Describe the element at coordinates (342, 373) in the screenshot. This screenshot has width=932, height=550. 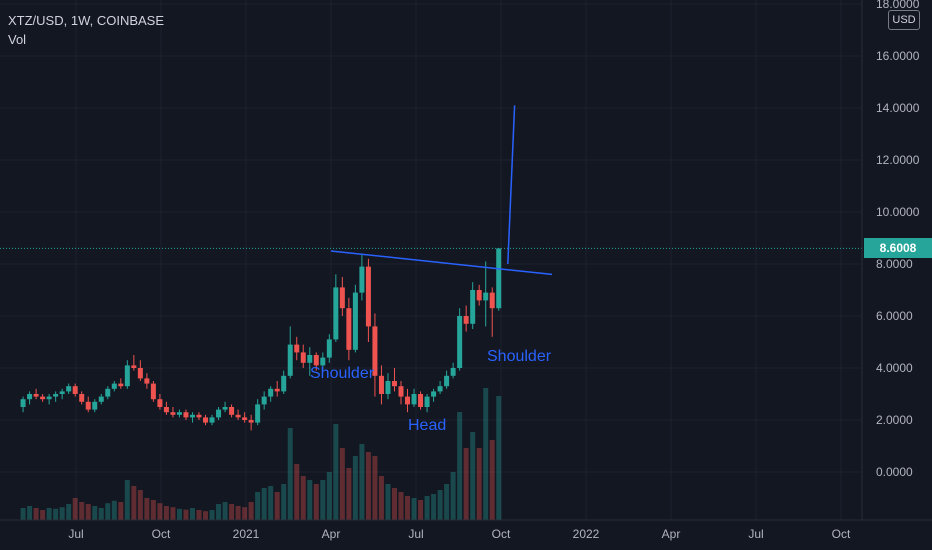
I see `left-shoulder-label: Shoulder` at that location.